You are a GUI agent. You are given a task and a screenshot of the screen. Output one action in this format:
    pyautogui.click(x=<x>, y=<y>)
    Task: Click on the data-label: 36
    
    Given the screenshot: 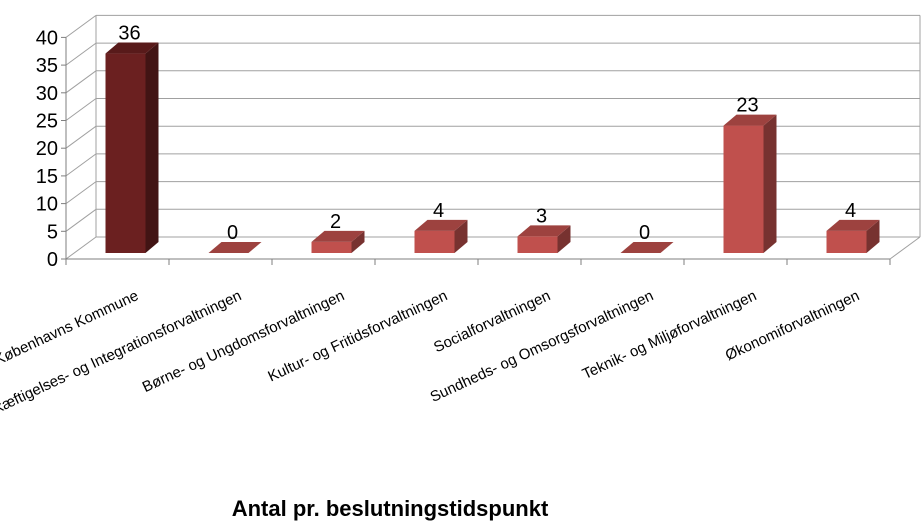 What is the action you would take?
    pyautogui.click(x=129, y=34)
    